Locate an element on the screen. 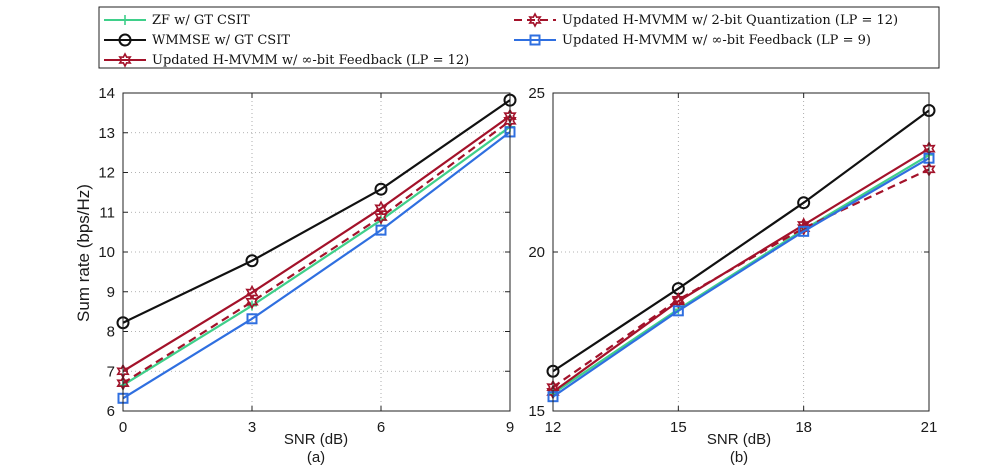 This screenshot has width=996, height=473. panel-a-ytick-label: 10 is located at coordinates (106, 252).